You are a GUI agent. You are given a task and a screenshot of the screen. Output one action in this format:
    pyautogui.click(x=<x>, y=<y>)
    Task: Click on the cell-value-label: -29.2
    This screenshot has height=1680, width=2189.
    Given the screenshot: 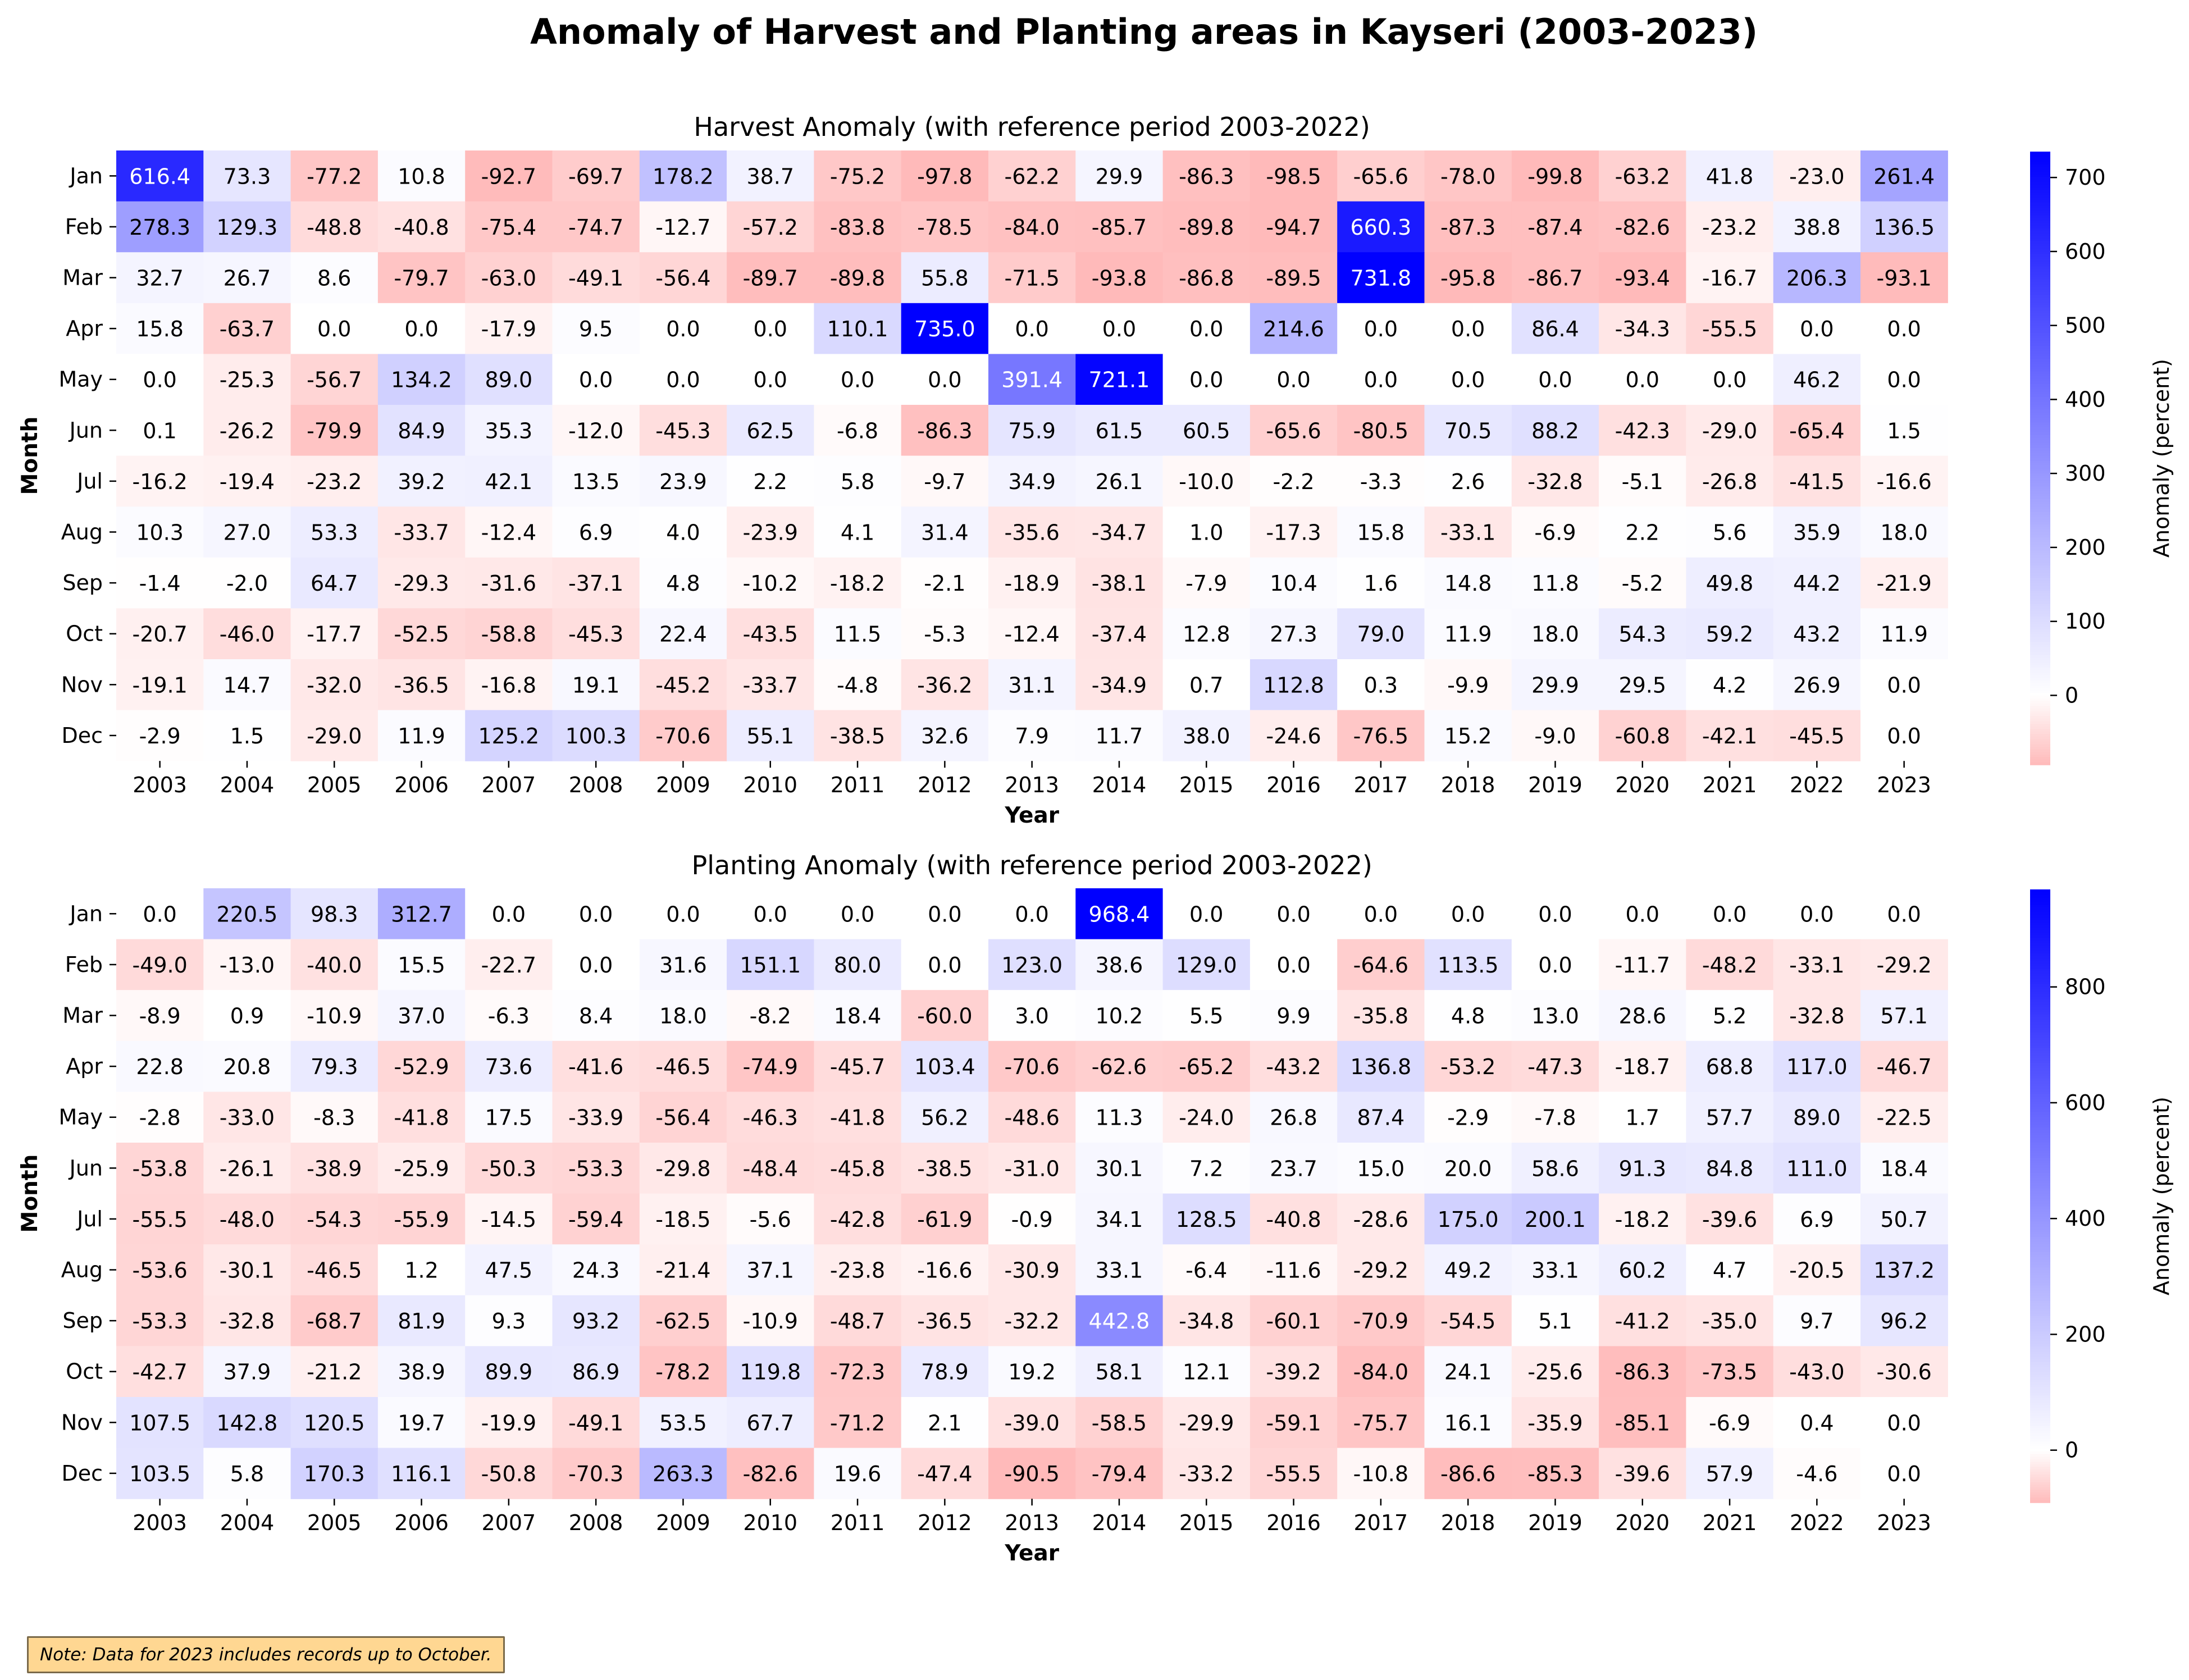 What is the action you would take?
    pyautogui.click(x=1903, y=965)
    